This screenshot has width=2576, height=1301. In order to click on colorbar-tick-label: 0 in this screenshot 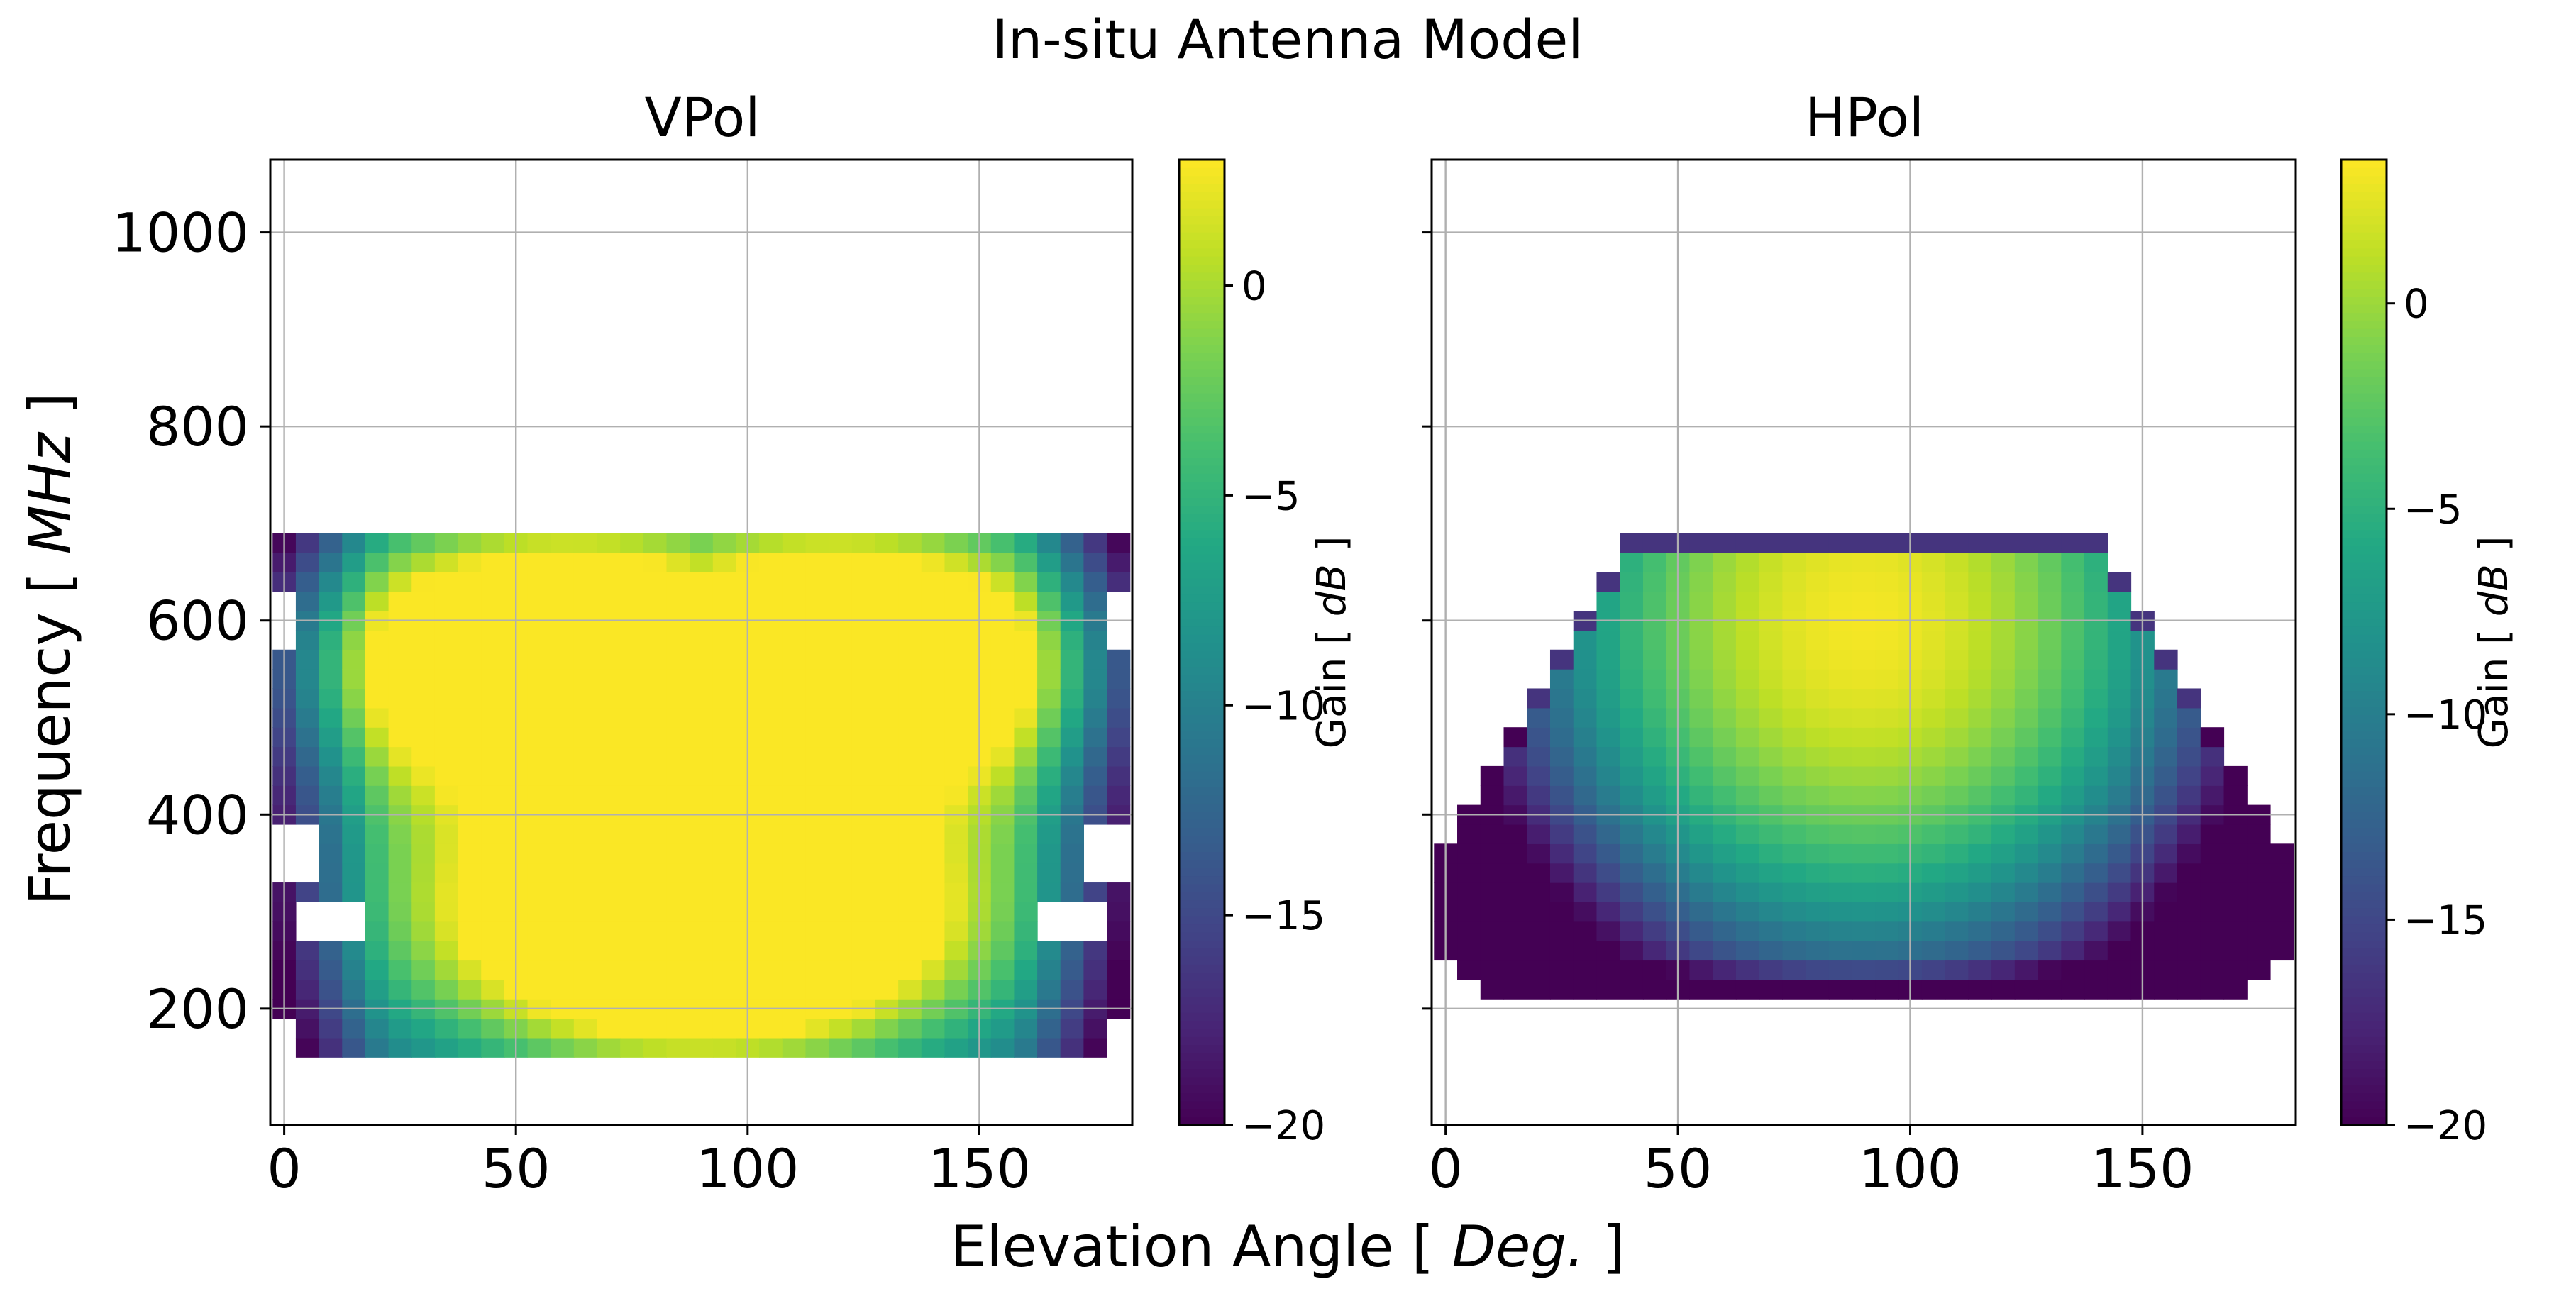, I will do `click(1254, 287)`.